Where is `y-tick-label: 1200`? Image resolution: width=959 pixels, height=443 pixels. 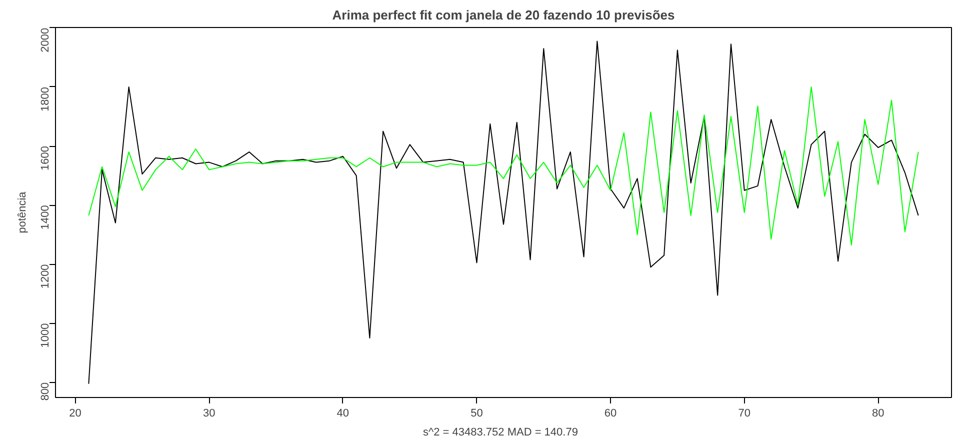 y-tick-label: 1200 is located at coordinates (46, 276).